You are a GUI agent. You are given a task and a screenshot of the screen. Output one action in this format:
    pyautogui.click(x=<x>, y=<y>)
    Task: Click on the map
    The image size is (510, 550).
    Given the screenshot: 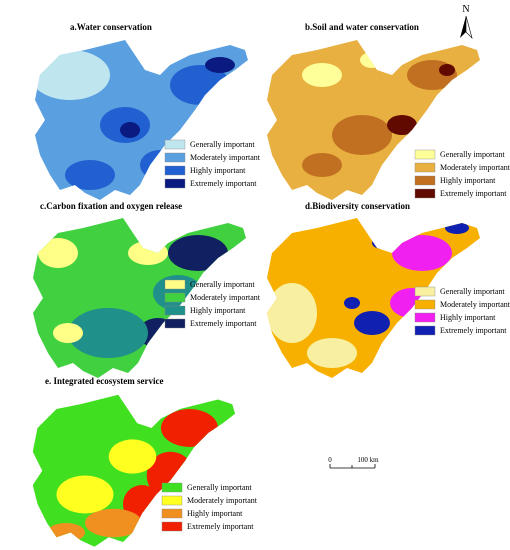 What is the action you would take?
    pyautogui.click(x=373, y=298)
    